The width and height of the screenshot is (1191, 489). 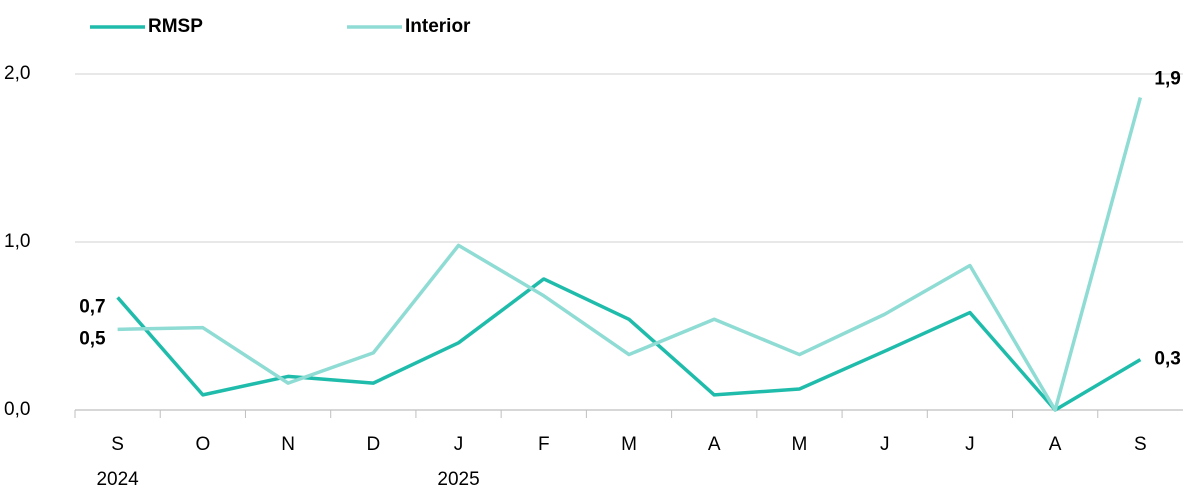 What do you see at coordinates (458, 479) in the screenshot?
I see `x-year-label: 2025` at bounding box center [458, 479].